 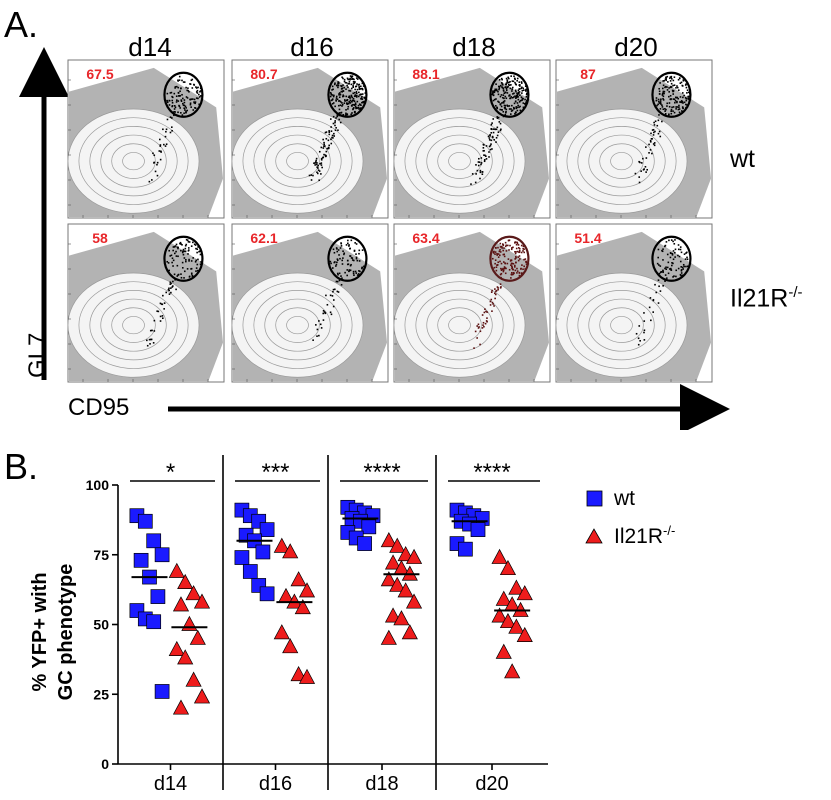 I want to click on legend-il21r-label: Il21R-/-, so click(x=644, y=535).